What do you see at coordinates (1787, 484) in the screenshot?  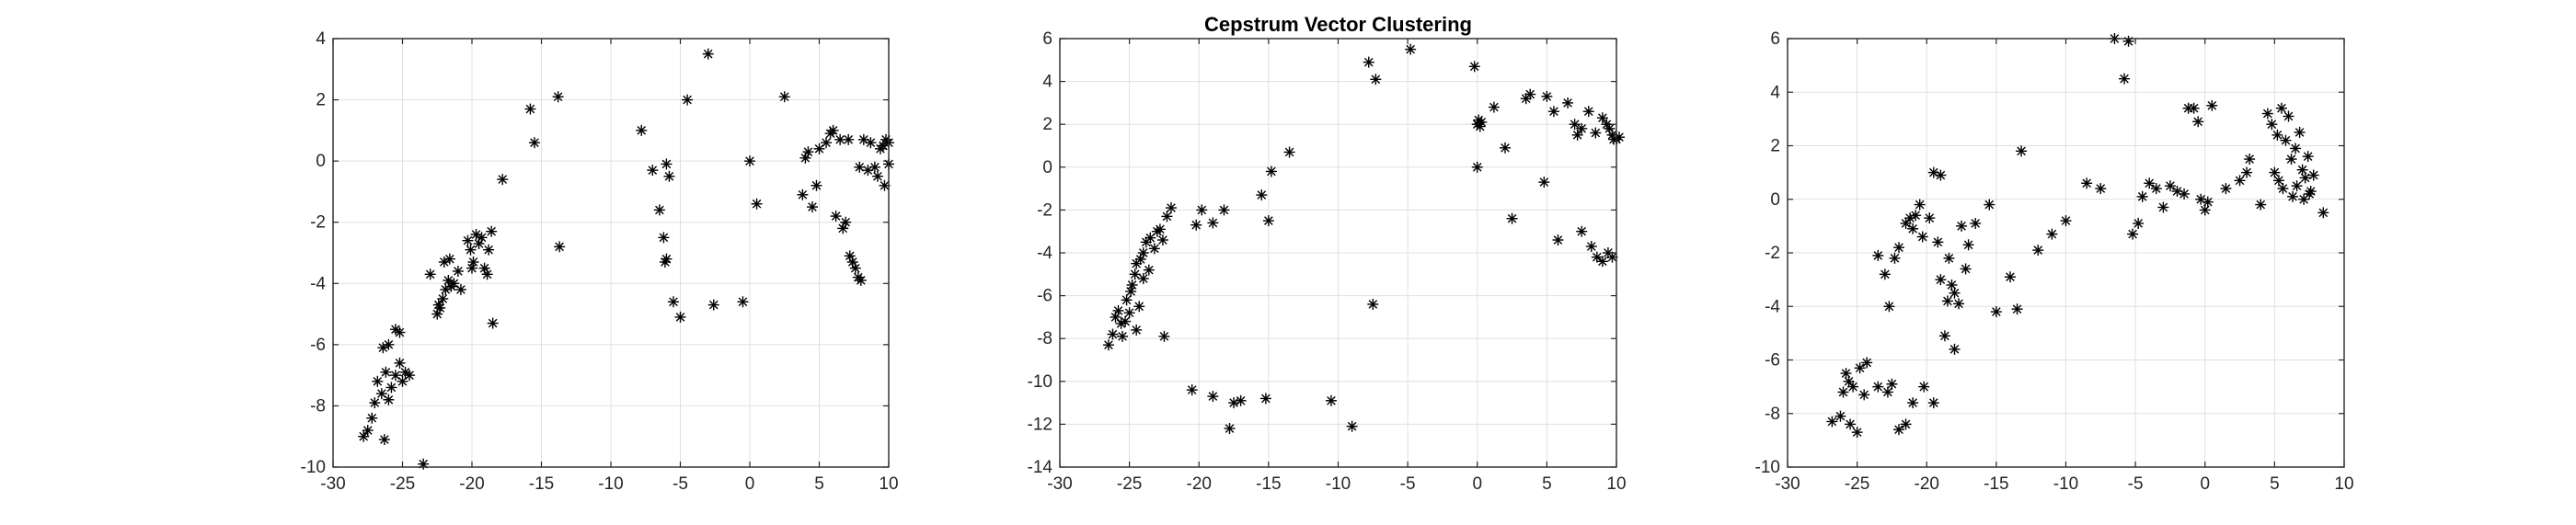 I see `x-tick-label: -30` at bounding box center [1787, 484].